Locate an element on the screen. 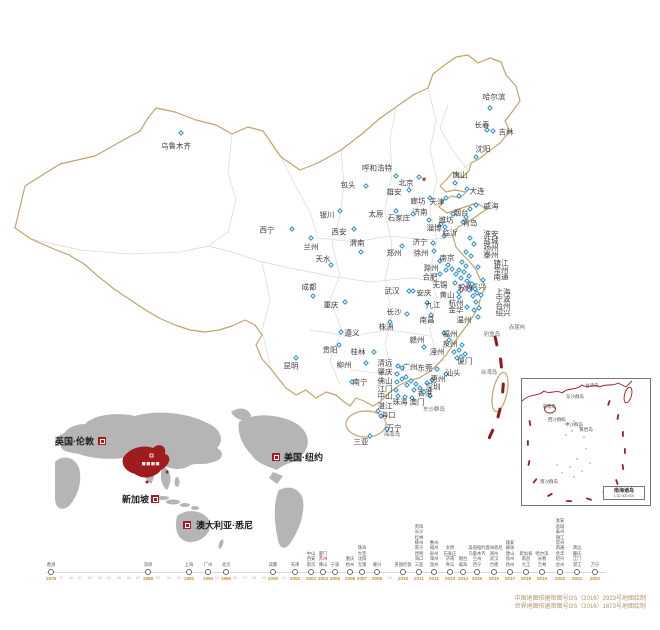  south-china-sea-inset: 南海诸岛 1:32 000 000 is located at coordinates (586, 442).